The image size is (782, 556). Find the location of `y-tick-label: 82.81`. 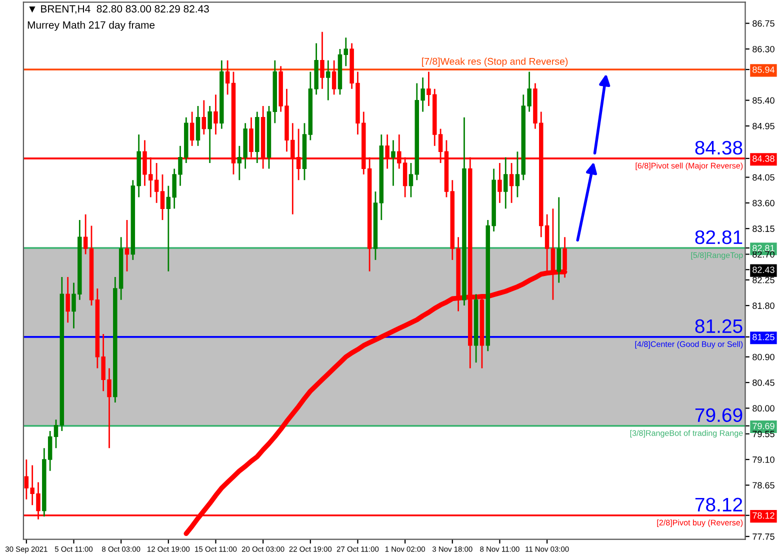

y-tick-label: 82.81 is located at coordinates (763, 248).